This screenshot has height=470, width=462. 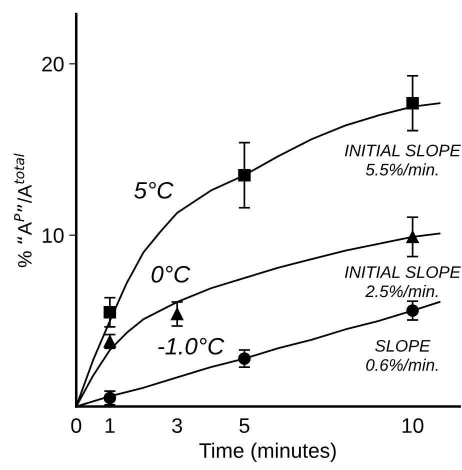 I want to click on annotation: INITIAL SLOPE 5.5%/min., so click(x=402, y=160).